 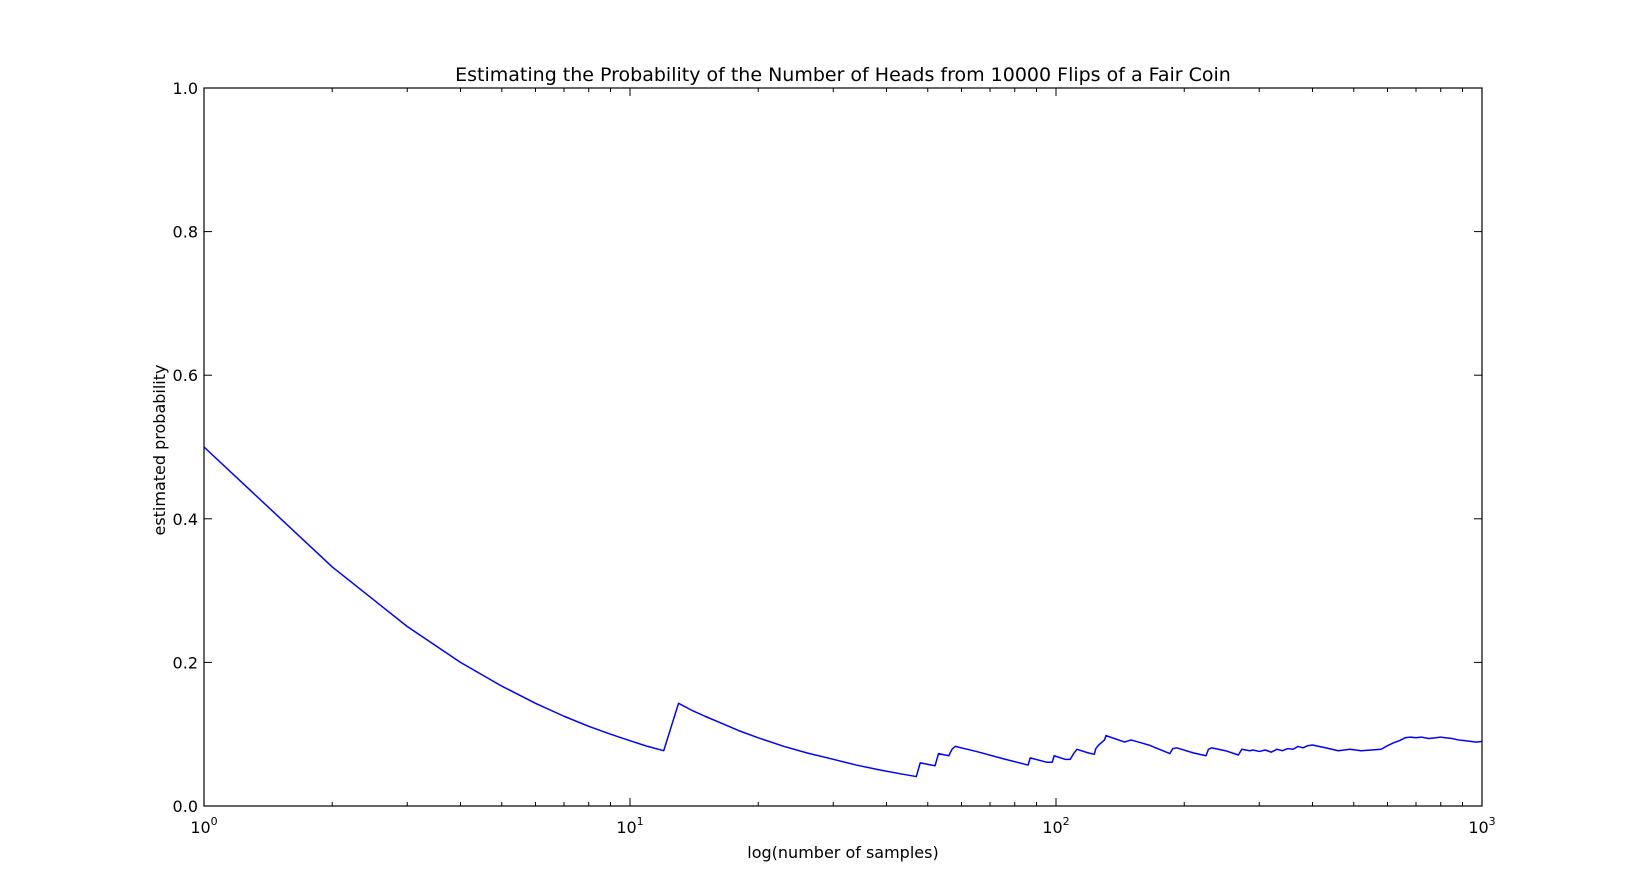 What do you see at coordinates (185, 519) in the screenshot?
I see `y-tick-label: 0.4` at bounding box center [185, 519].